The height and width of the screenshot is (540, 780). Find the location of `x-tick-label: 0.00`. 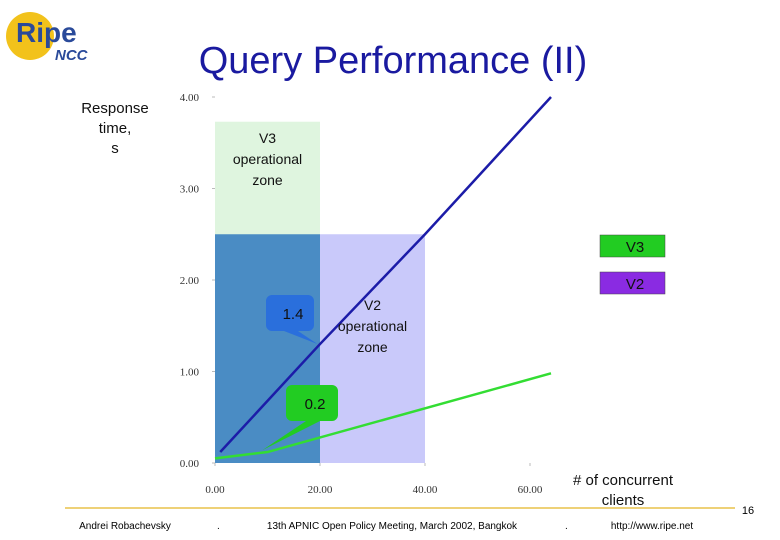

x-tick-label: 0.00 is located at coordinates (215, 490).